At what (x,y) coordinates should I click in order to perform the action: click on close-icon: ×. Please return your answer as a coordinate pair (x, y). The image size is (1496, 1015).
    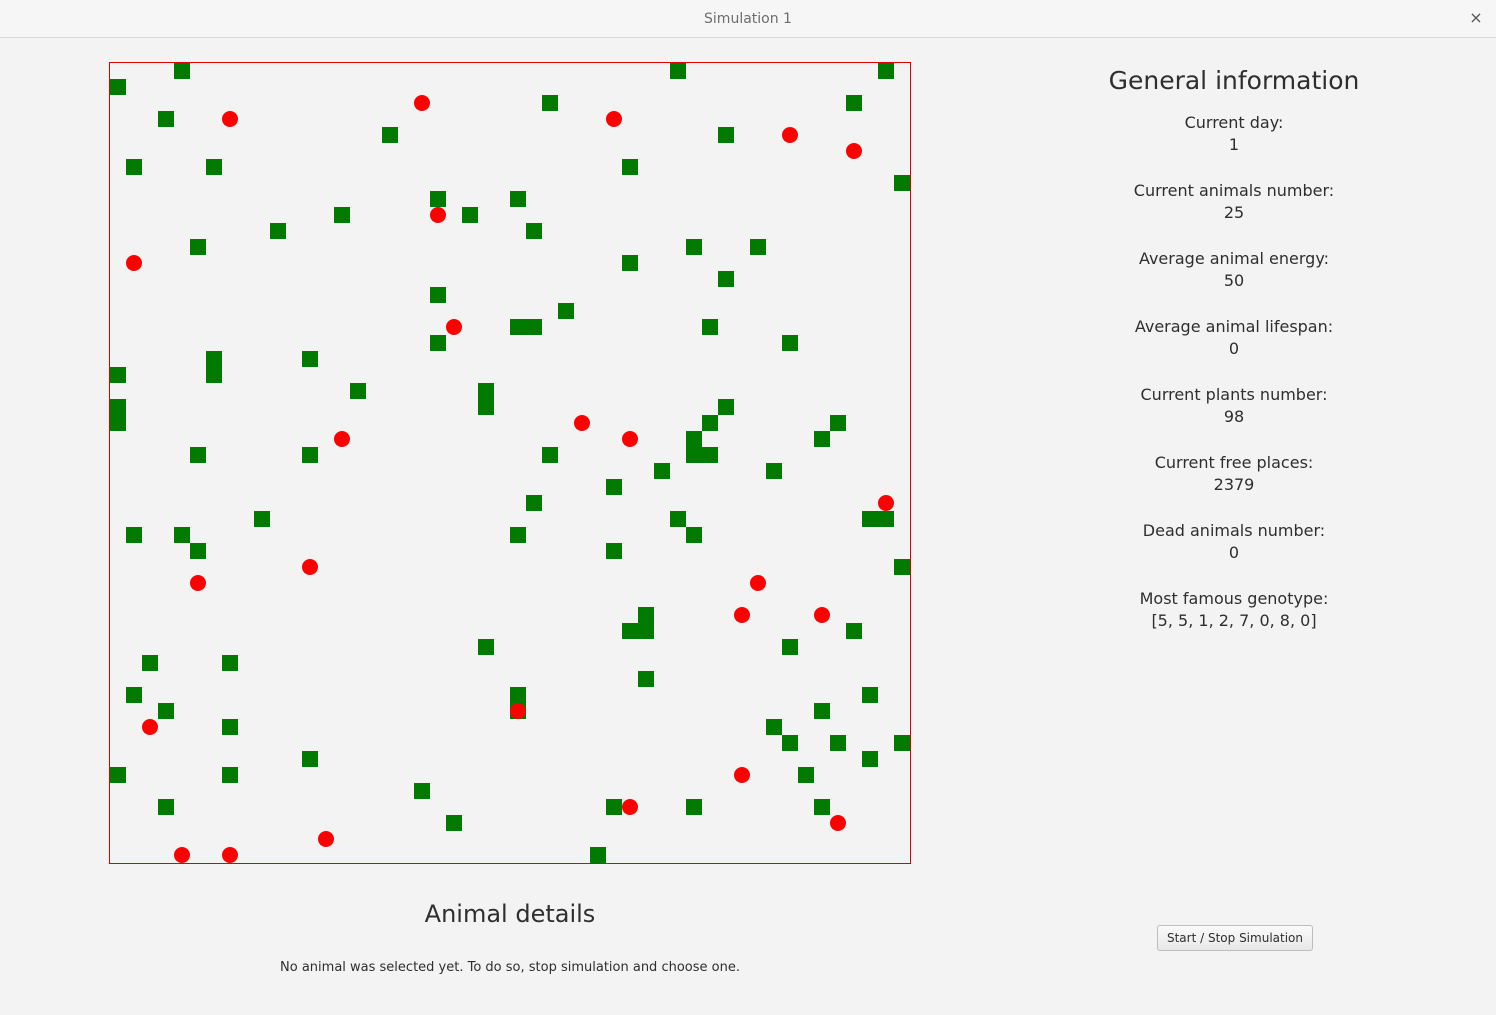
    Looking at the image, I should click on (1476, 17).